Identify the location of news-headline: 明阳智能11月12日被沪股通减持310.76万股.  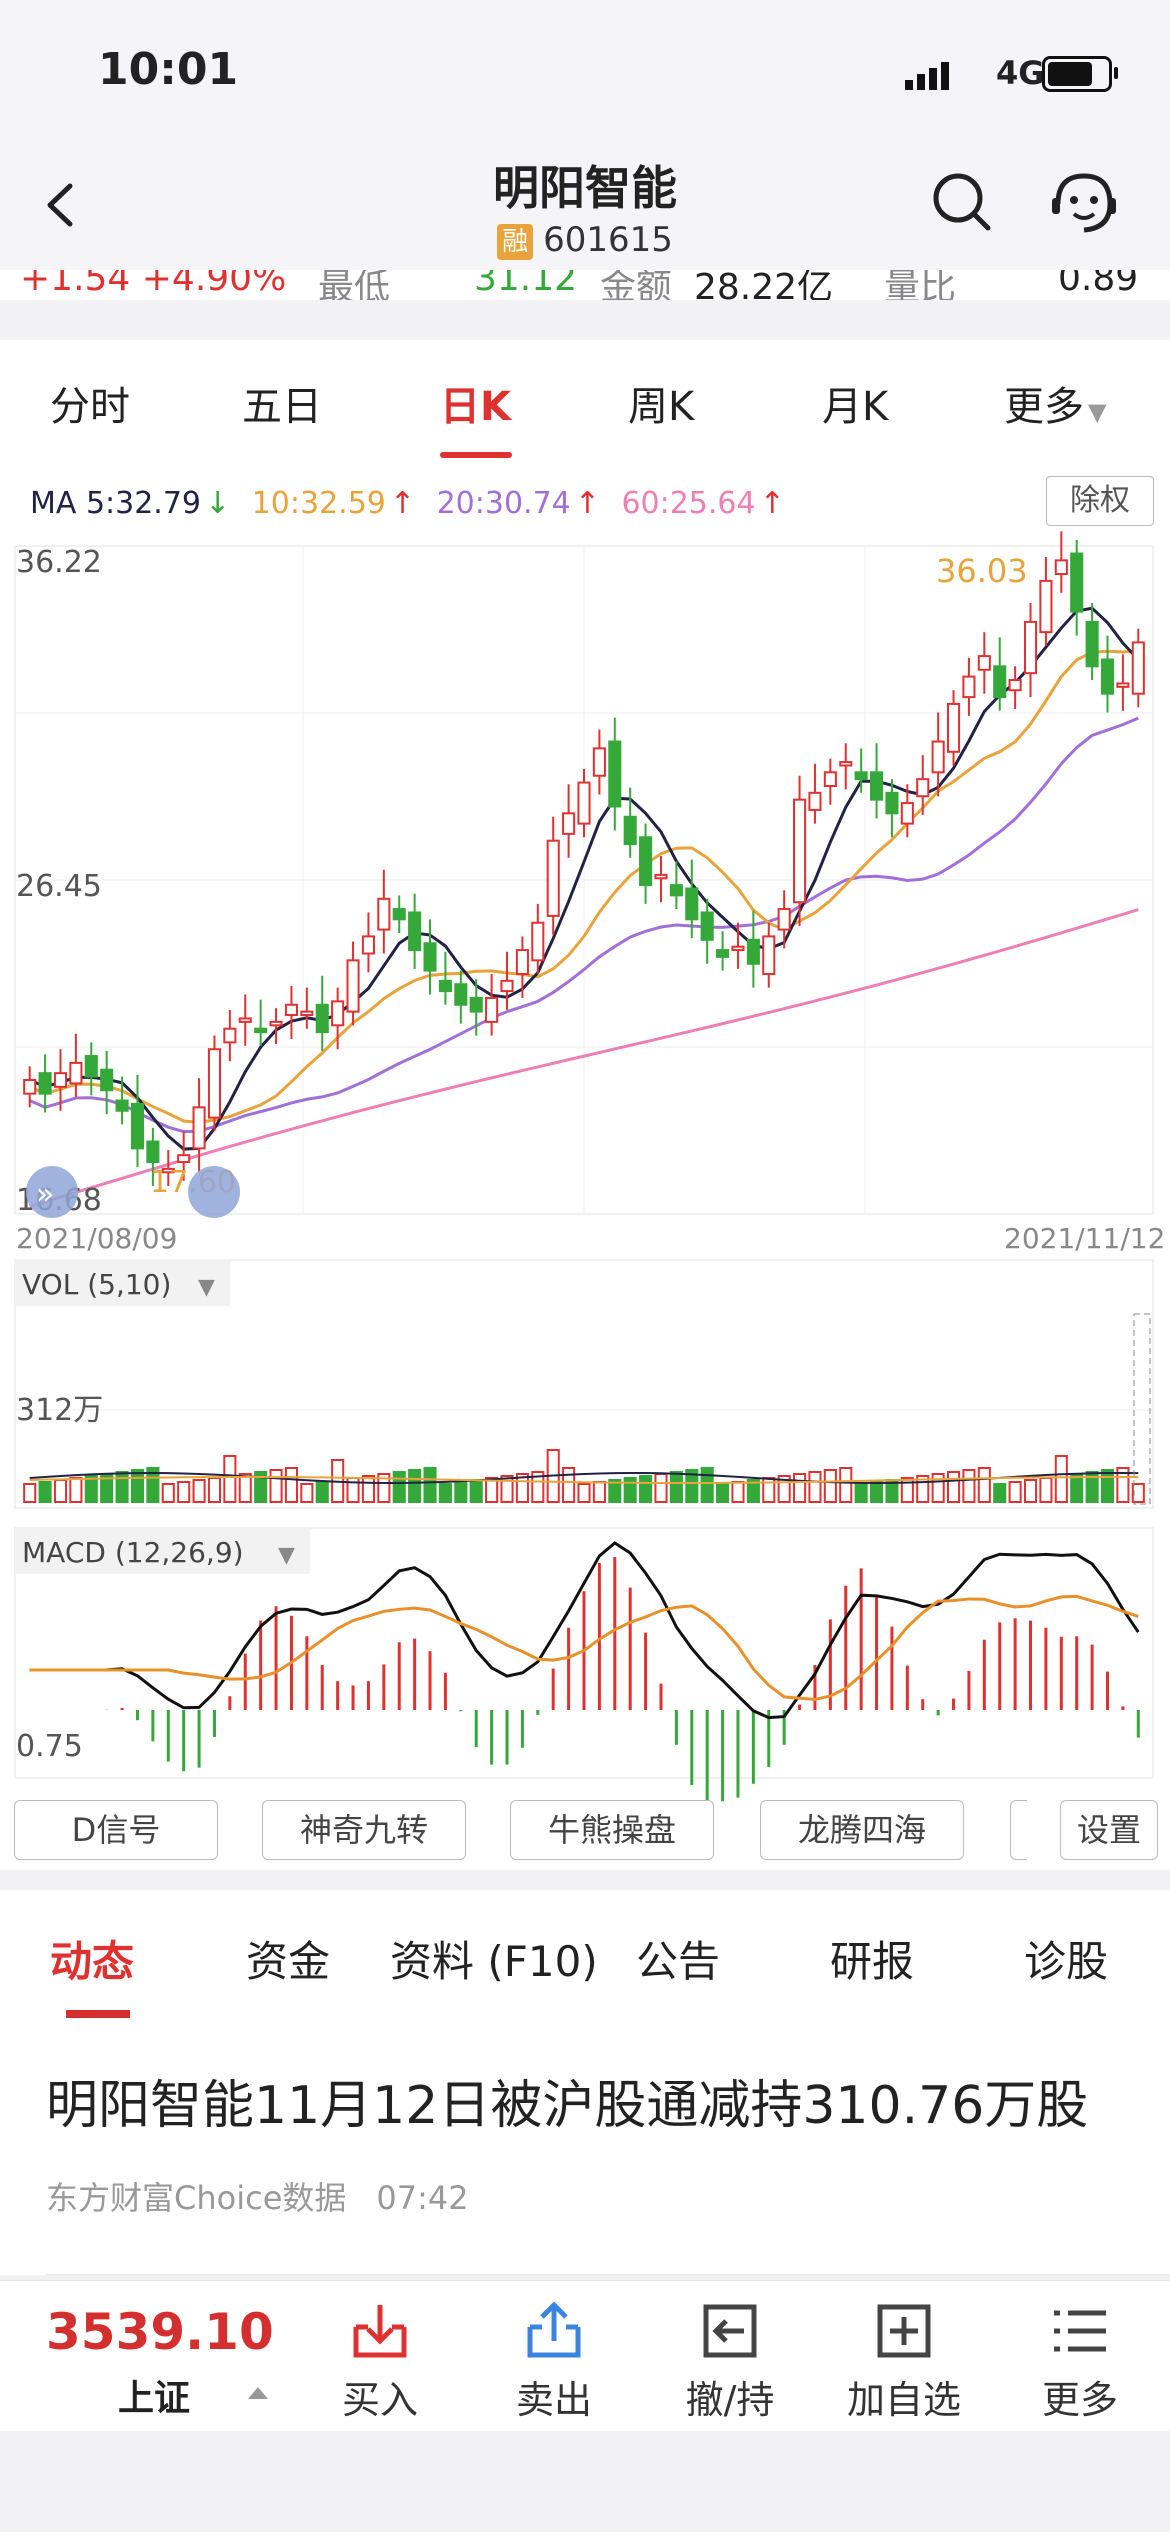
(567, 2106).